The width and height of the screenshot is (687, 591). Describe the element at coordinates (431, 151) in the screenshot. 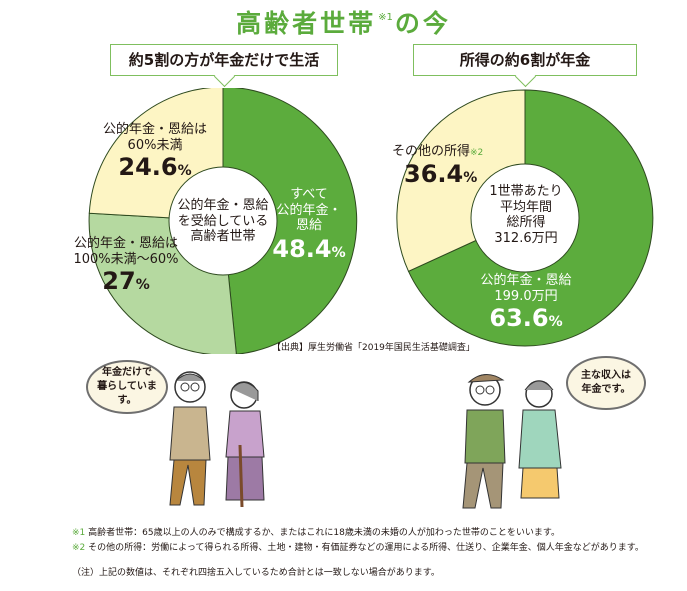

I see `segment-label-line: その他の所得` at that location.